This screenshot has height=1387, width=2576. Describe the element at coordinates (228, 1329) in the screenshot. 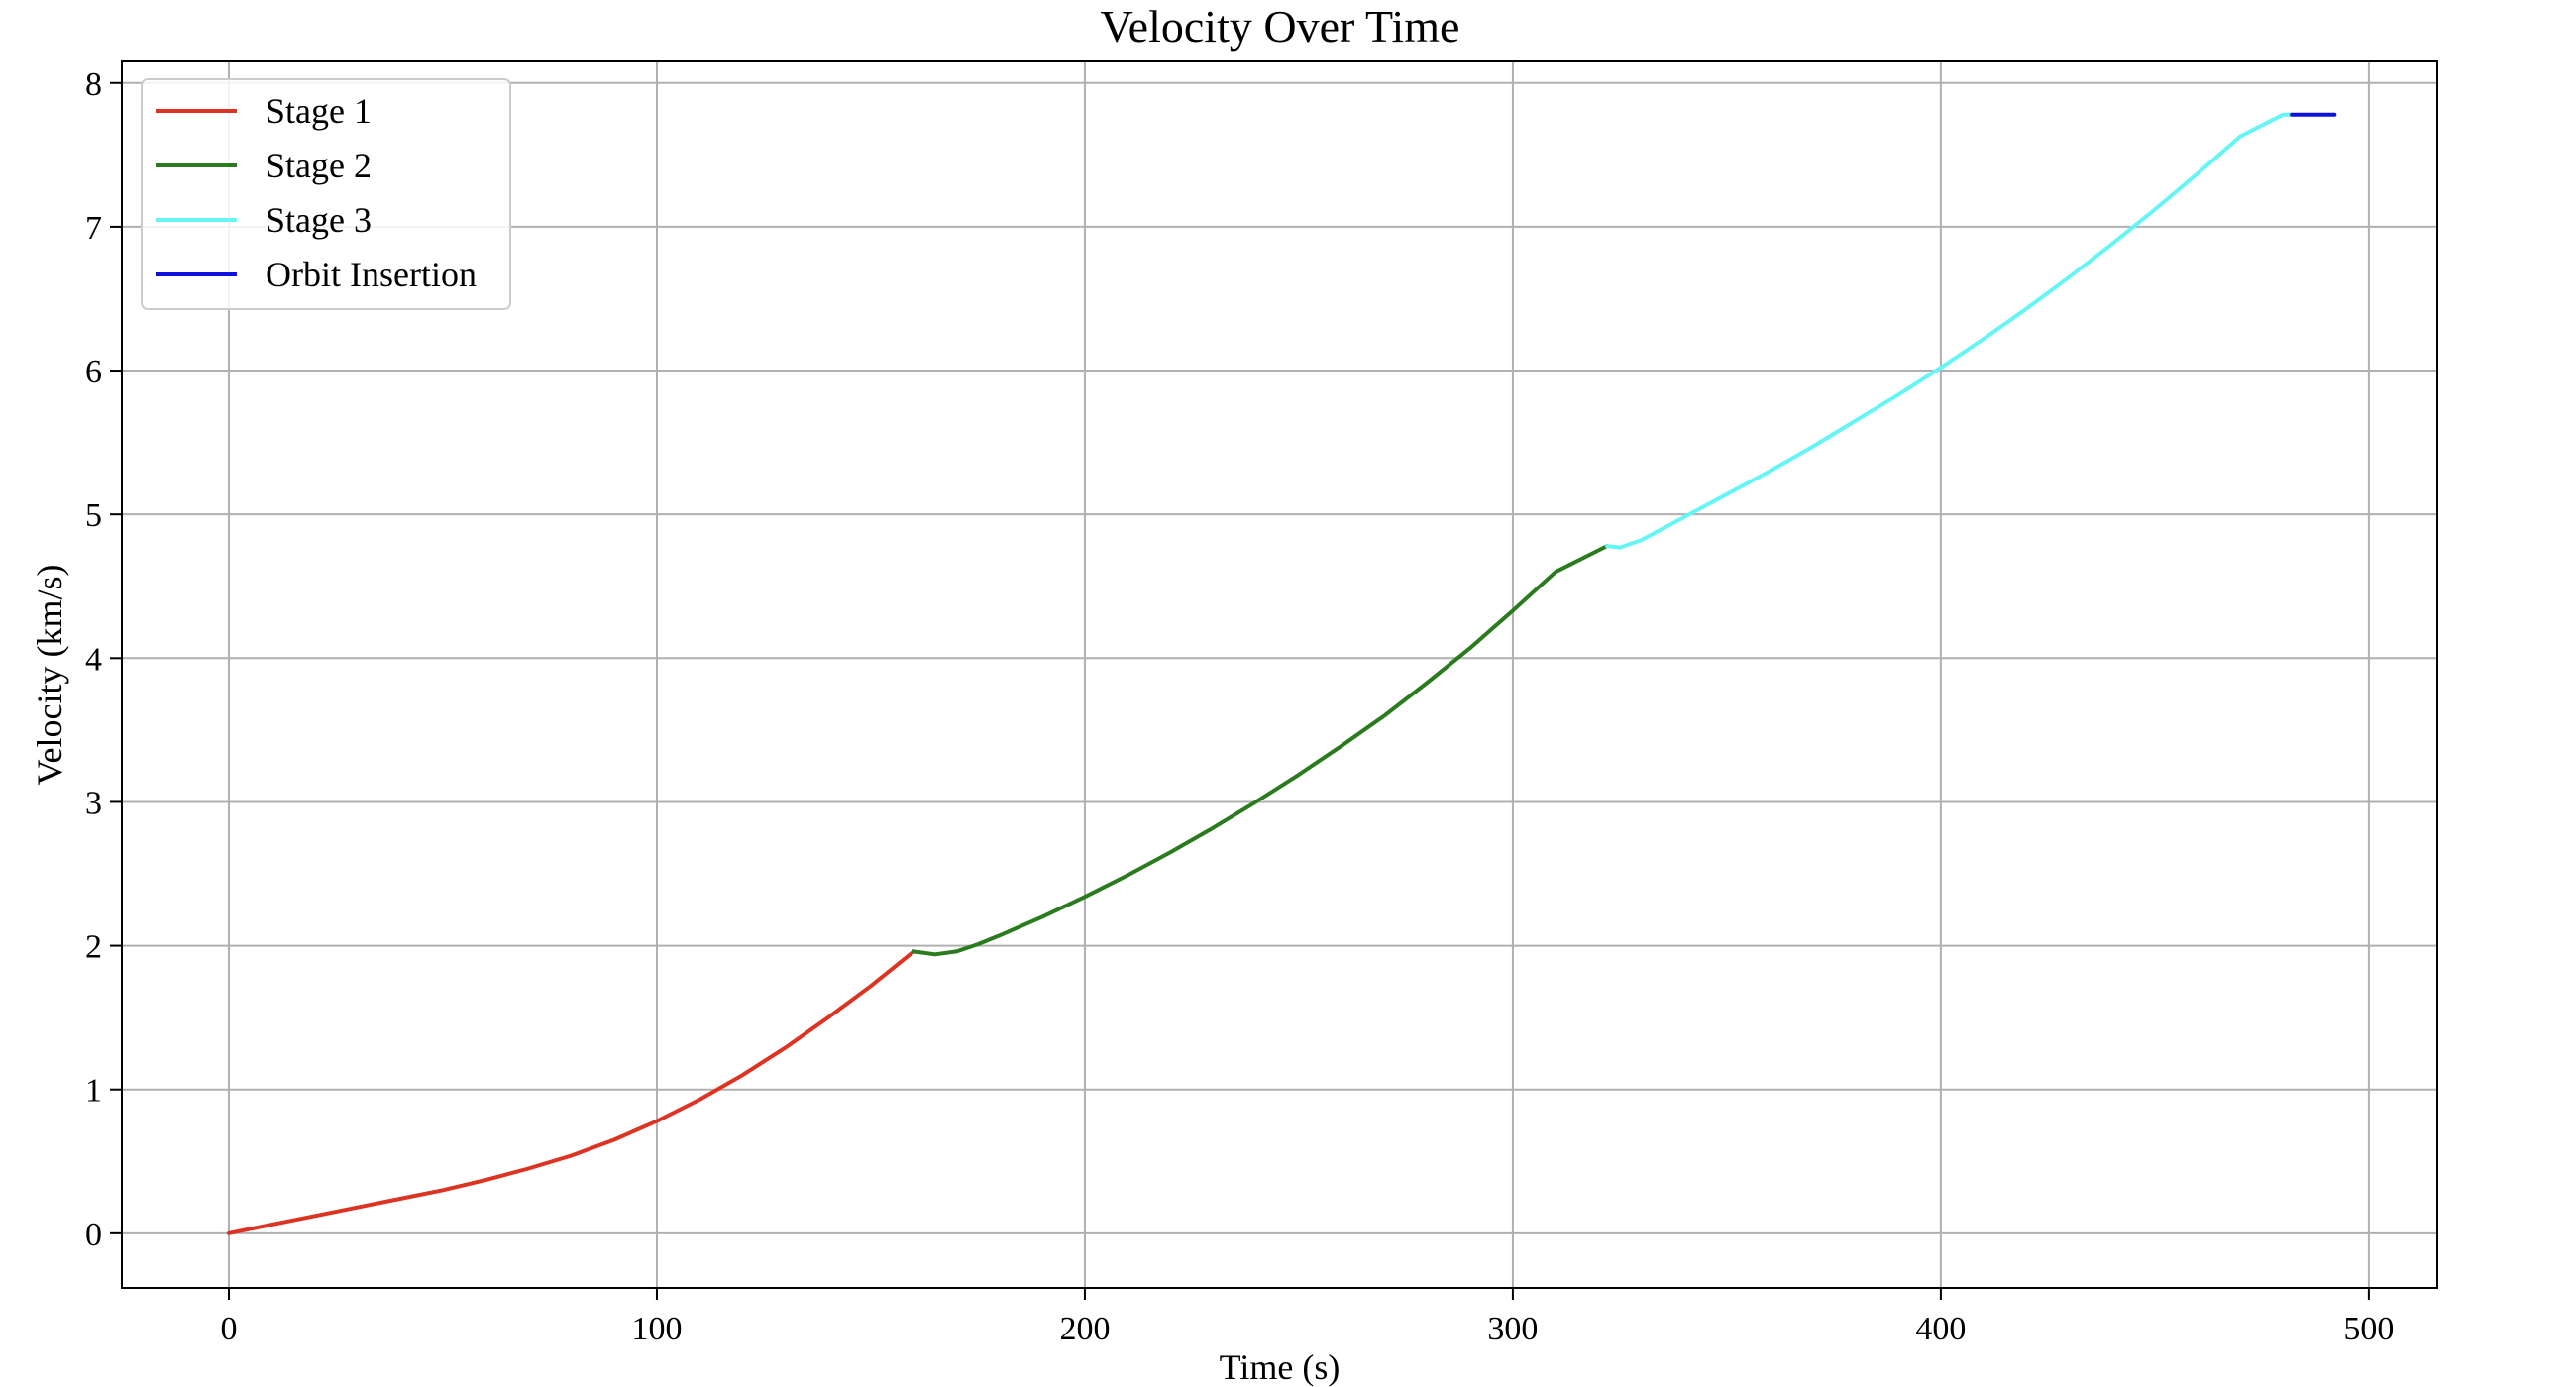

I see `x-tick-label: 0` at that location.